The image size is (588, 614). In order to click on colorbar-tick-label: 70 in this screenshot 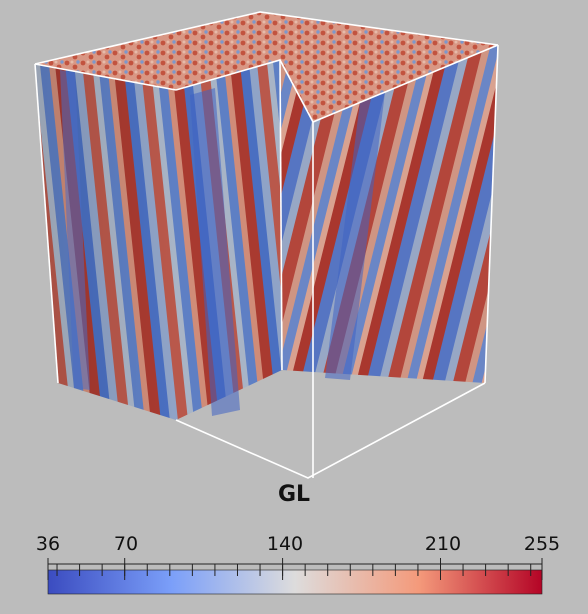, I will do `click(126, 544)`.